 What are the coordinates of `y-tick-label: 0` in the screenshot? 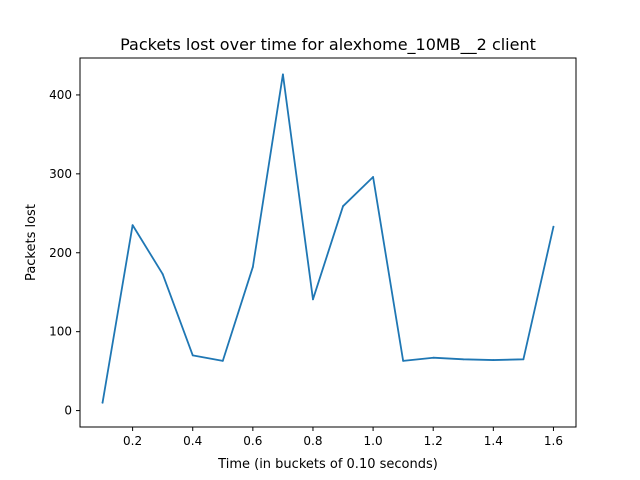 It's located at (68, 411).